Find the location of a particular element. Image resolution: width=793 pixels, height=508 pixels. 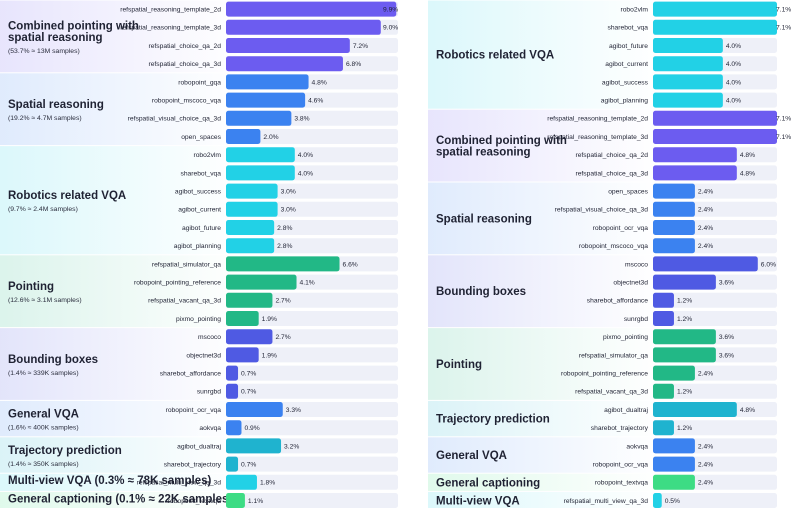

bar-robopoint-ocr-vqa is located at coordinates (674, 464).